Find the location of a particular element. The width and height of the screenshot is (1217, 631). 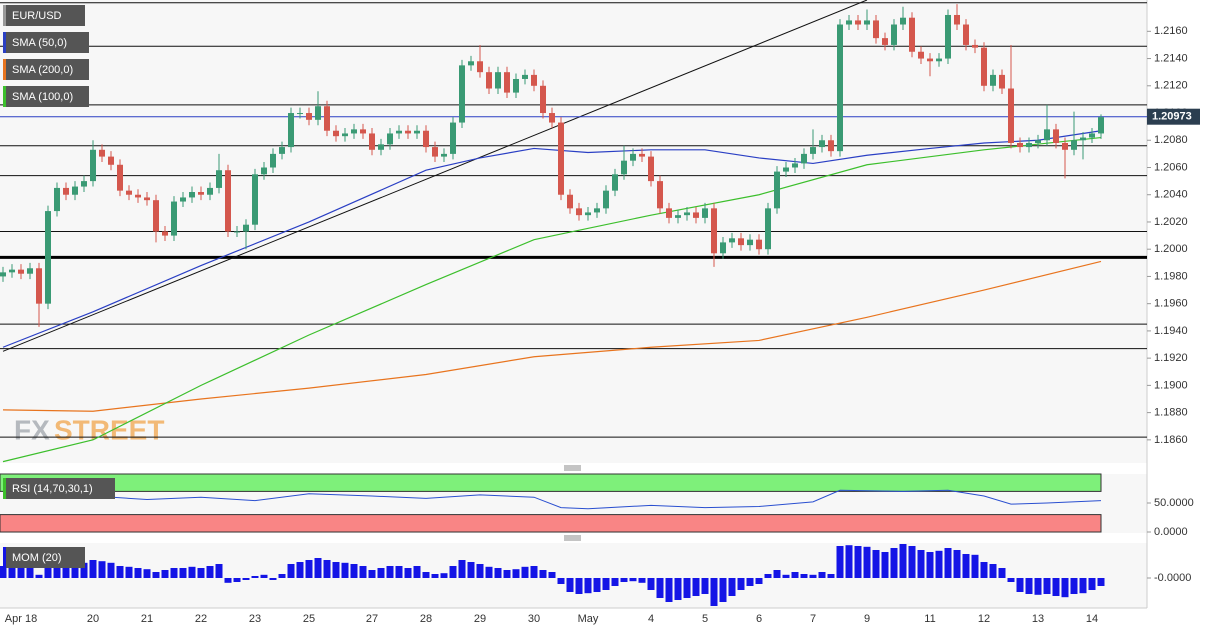

x-tick-label: 11 is located at coordinates (929, 619).